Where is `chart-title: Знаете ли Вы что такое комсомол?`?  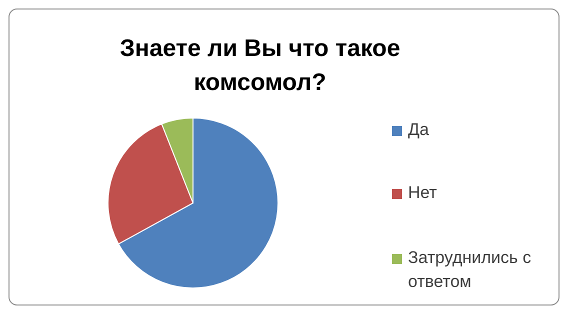 chart-title: Знаете ли Вы что такое комсомол? is located at coordinates (260, 65).